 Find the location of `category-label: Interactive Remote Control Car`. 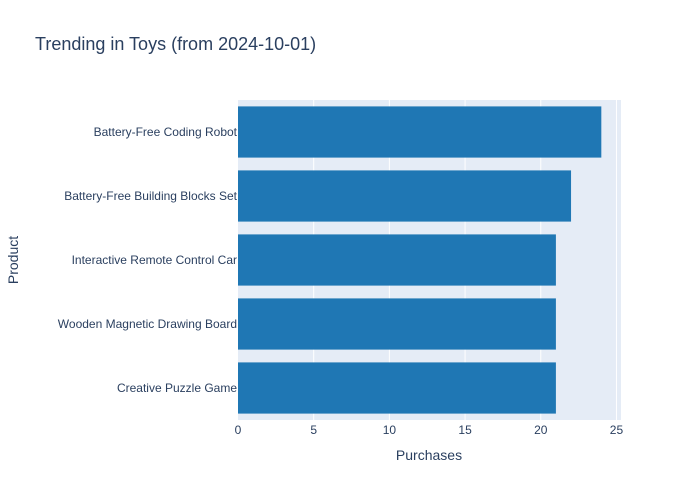

category-label: Interactive Remote Control Car is located at coordinates (154, 260).